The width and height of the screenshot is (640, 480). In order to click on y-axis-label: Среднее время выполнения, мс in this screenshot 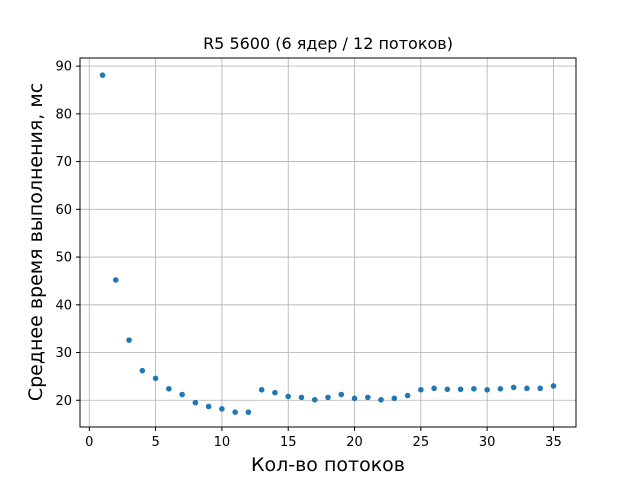, I will do `click(36, 242)`.